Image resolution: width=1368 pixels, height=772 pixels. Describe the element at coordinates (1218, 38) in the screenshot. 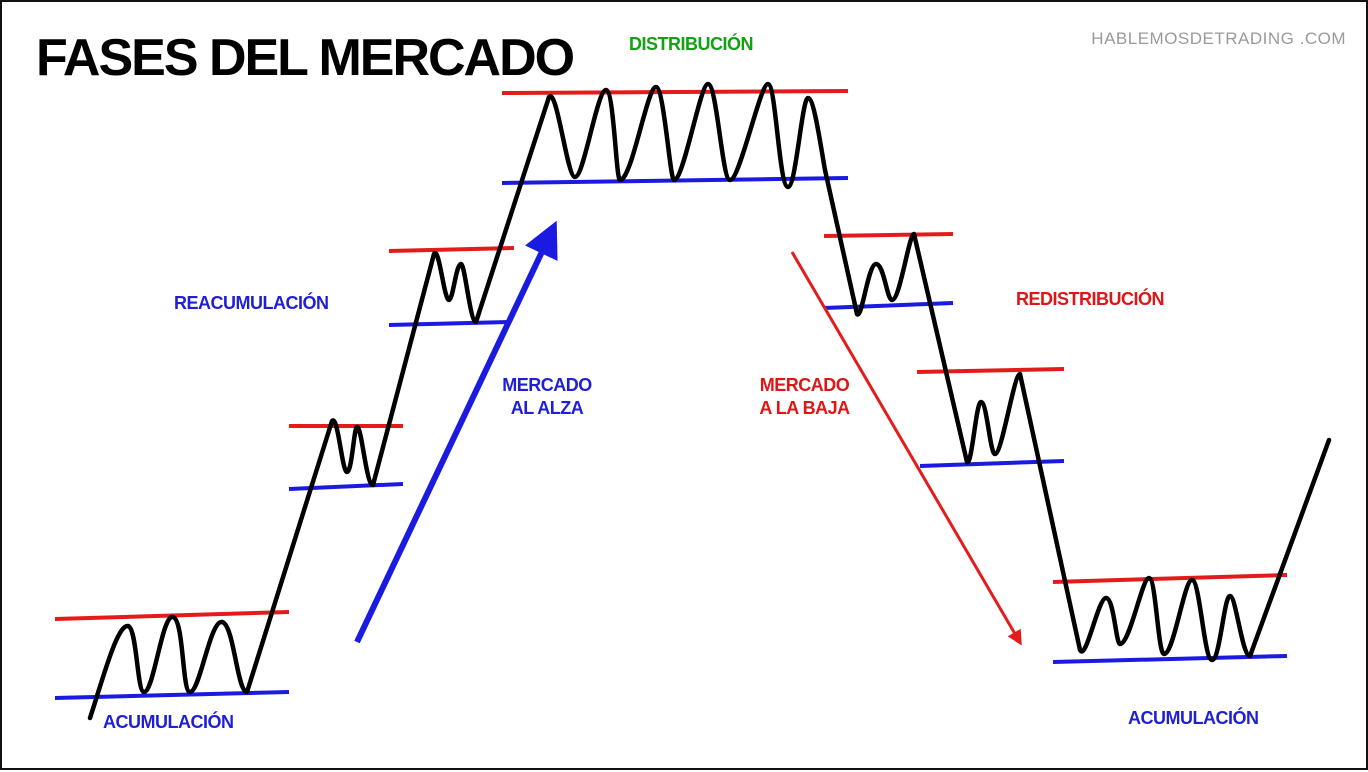

I see `website-watermark: HABLEMOSDETRADING .COM` at that location.